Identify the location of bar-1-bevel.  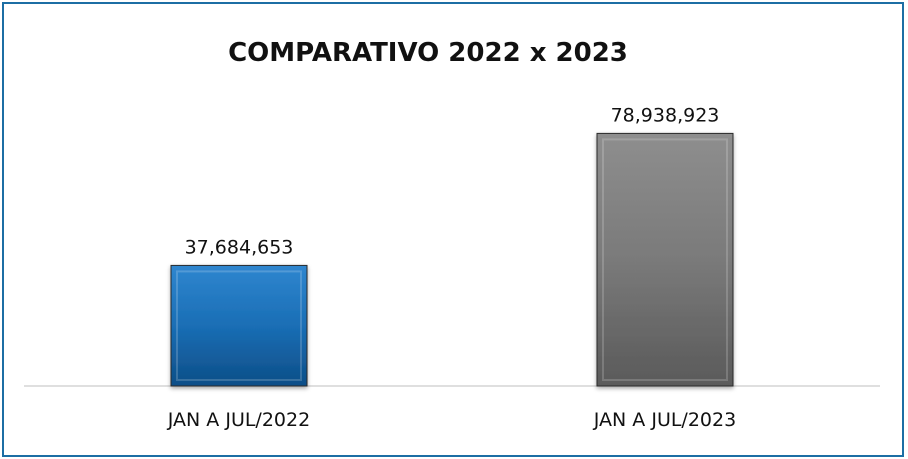
(239, 326).